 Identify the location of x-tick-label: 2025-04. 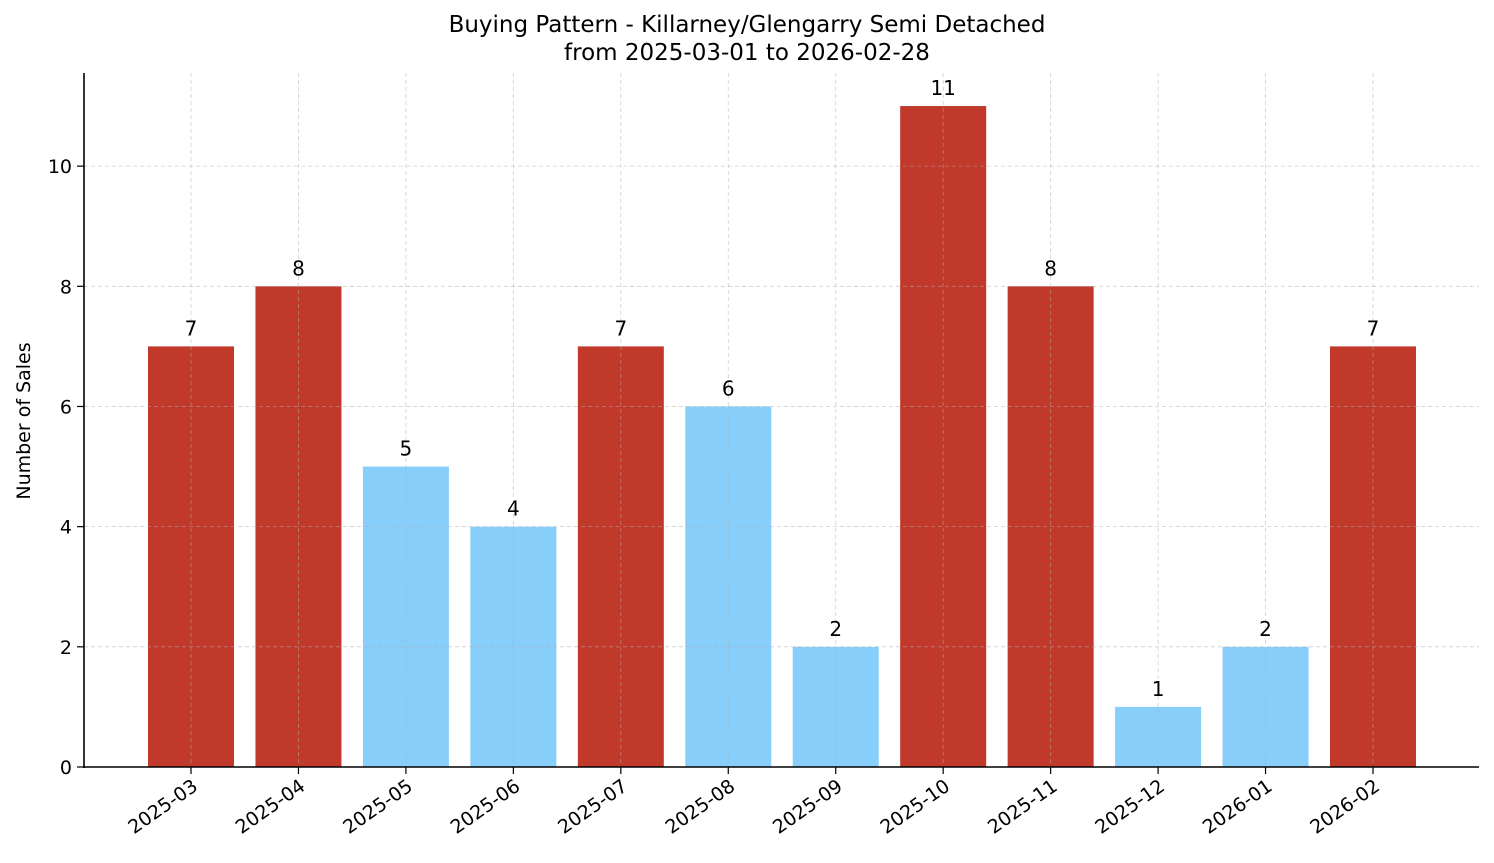
(271, 807).